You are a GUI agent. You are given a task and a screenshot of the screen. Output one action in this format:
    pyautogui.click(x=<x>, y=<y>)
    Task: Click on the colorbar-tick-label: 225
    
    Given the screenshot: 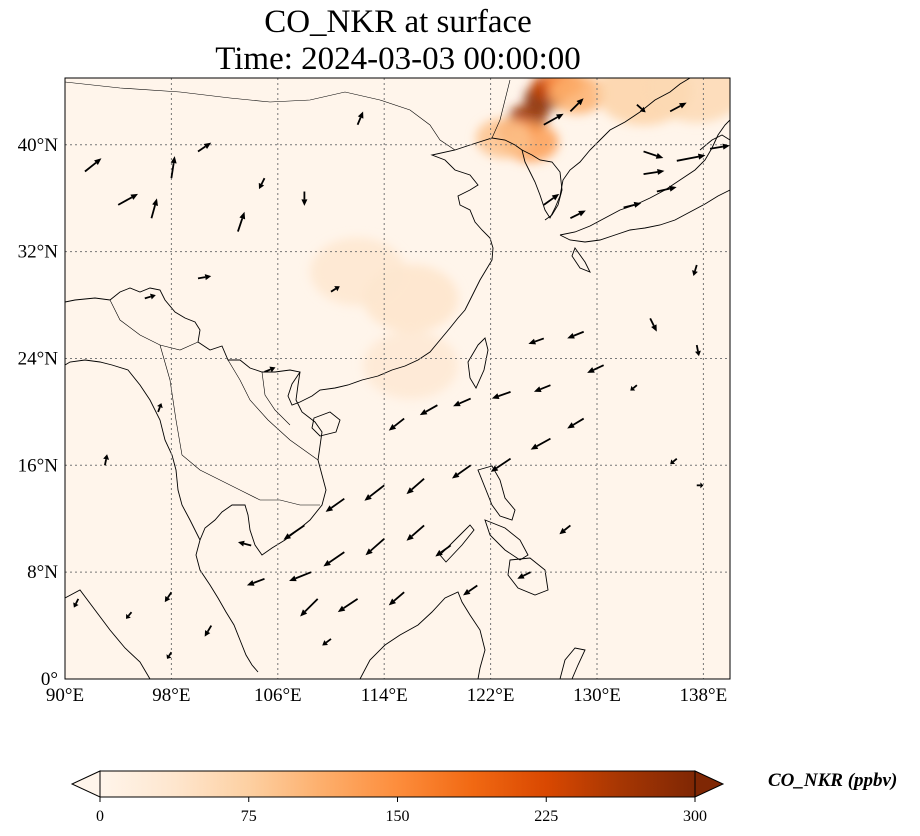 What is the action you would take?
    pyautogui.click(x=546, y=816)
    